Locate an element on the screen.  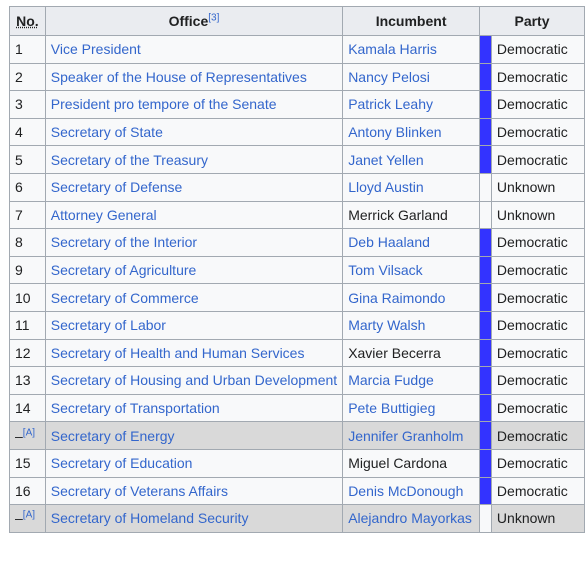
incumbent-cell: Merrick Garland is located at coordinates (411, 215).